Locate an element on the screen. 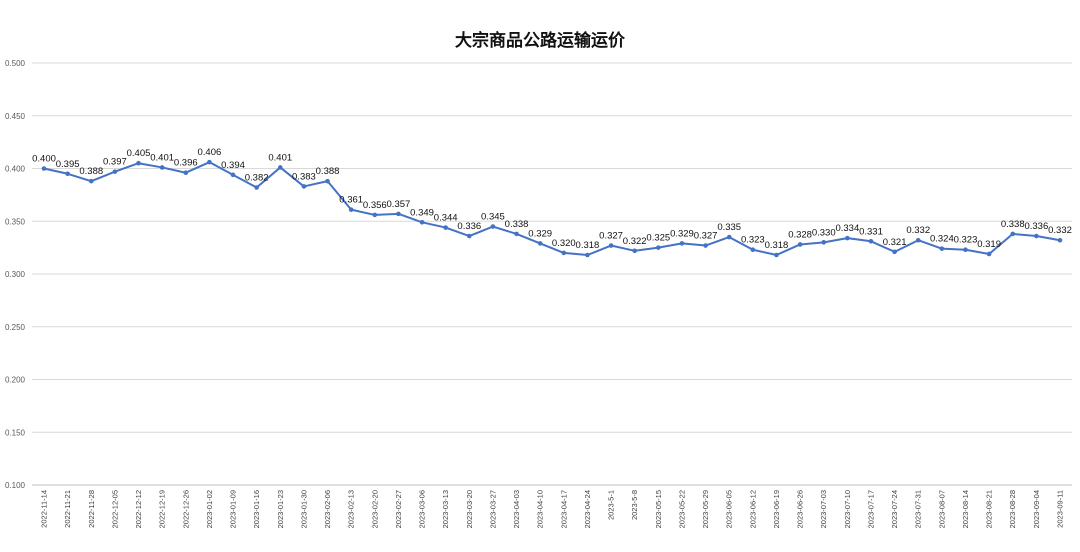 The height and width of the screenshot is (552, 1080). x-tick-label: 2022-12-12 is located at coordinates (138, 509).